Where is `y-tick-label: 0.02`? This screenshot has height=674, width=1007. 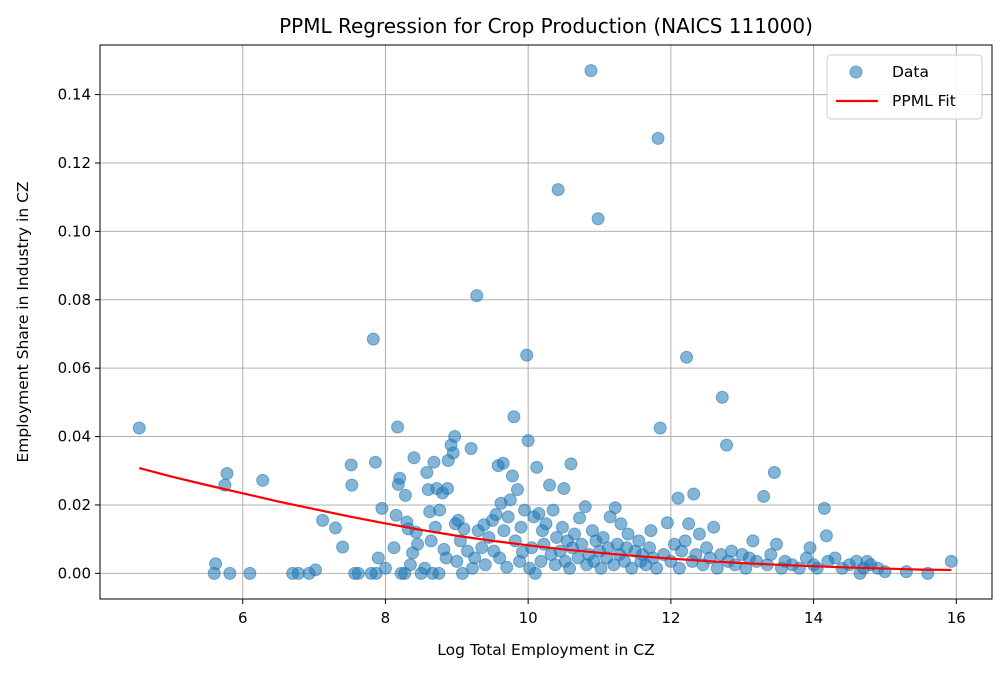 y-tick-label: 0.02 is located at coordinates (74, 505).